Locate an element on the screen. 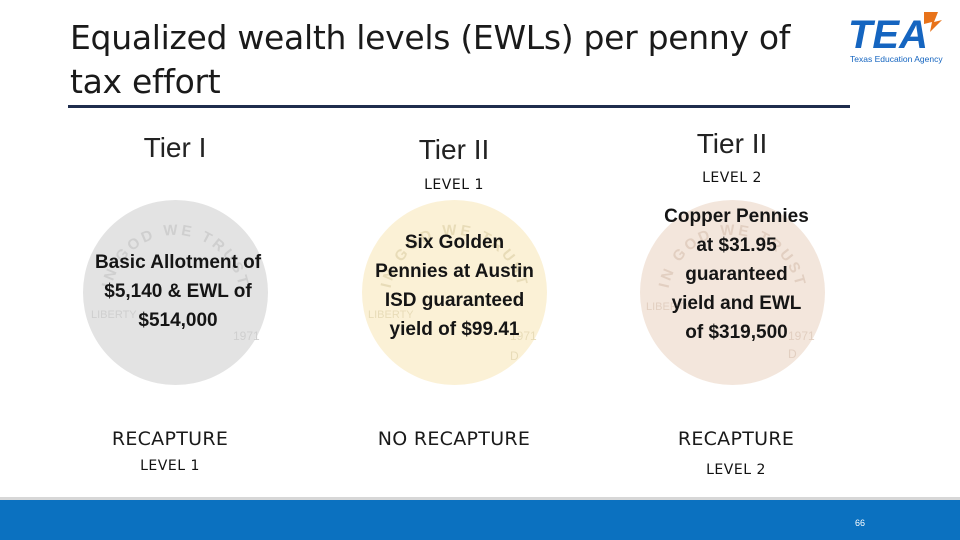 This screenshot has height=540, width=960. recapture-level-1: LEVEL 1 is located at coordinates (170, 466).